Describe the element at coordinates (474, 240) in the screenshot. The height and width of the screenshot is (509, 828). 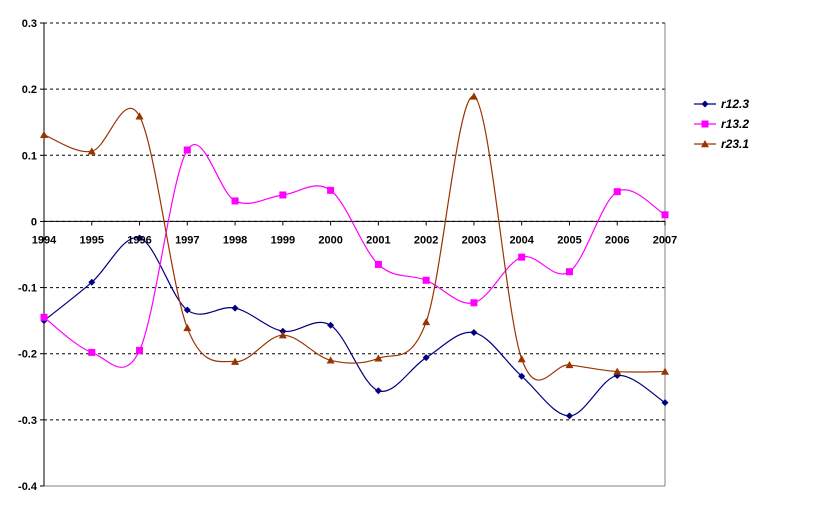
I see `x-tick-label: 2003` at that location.